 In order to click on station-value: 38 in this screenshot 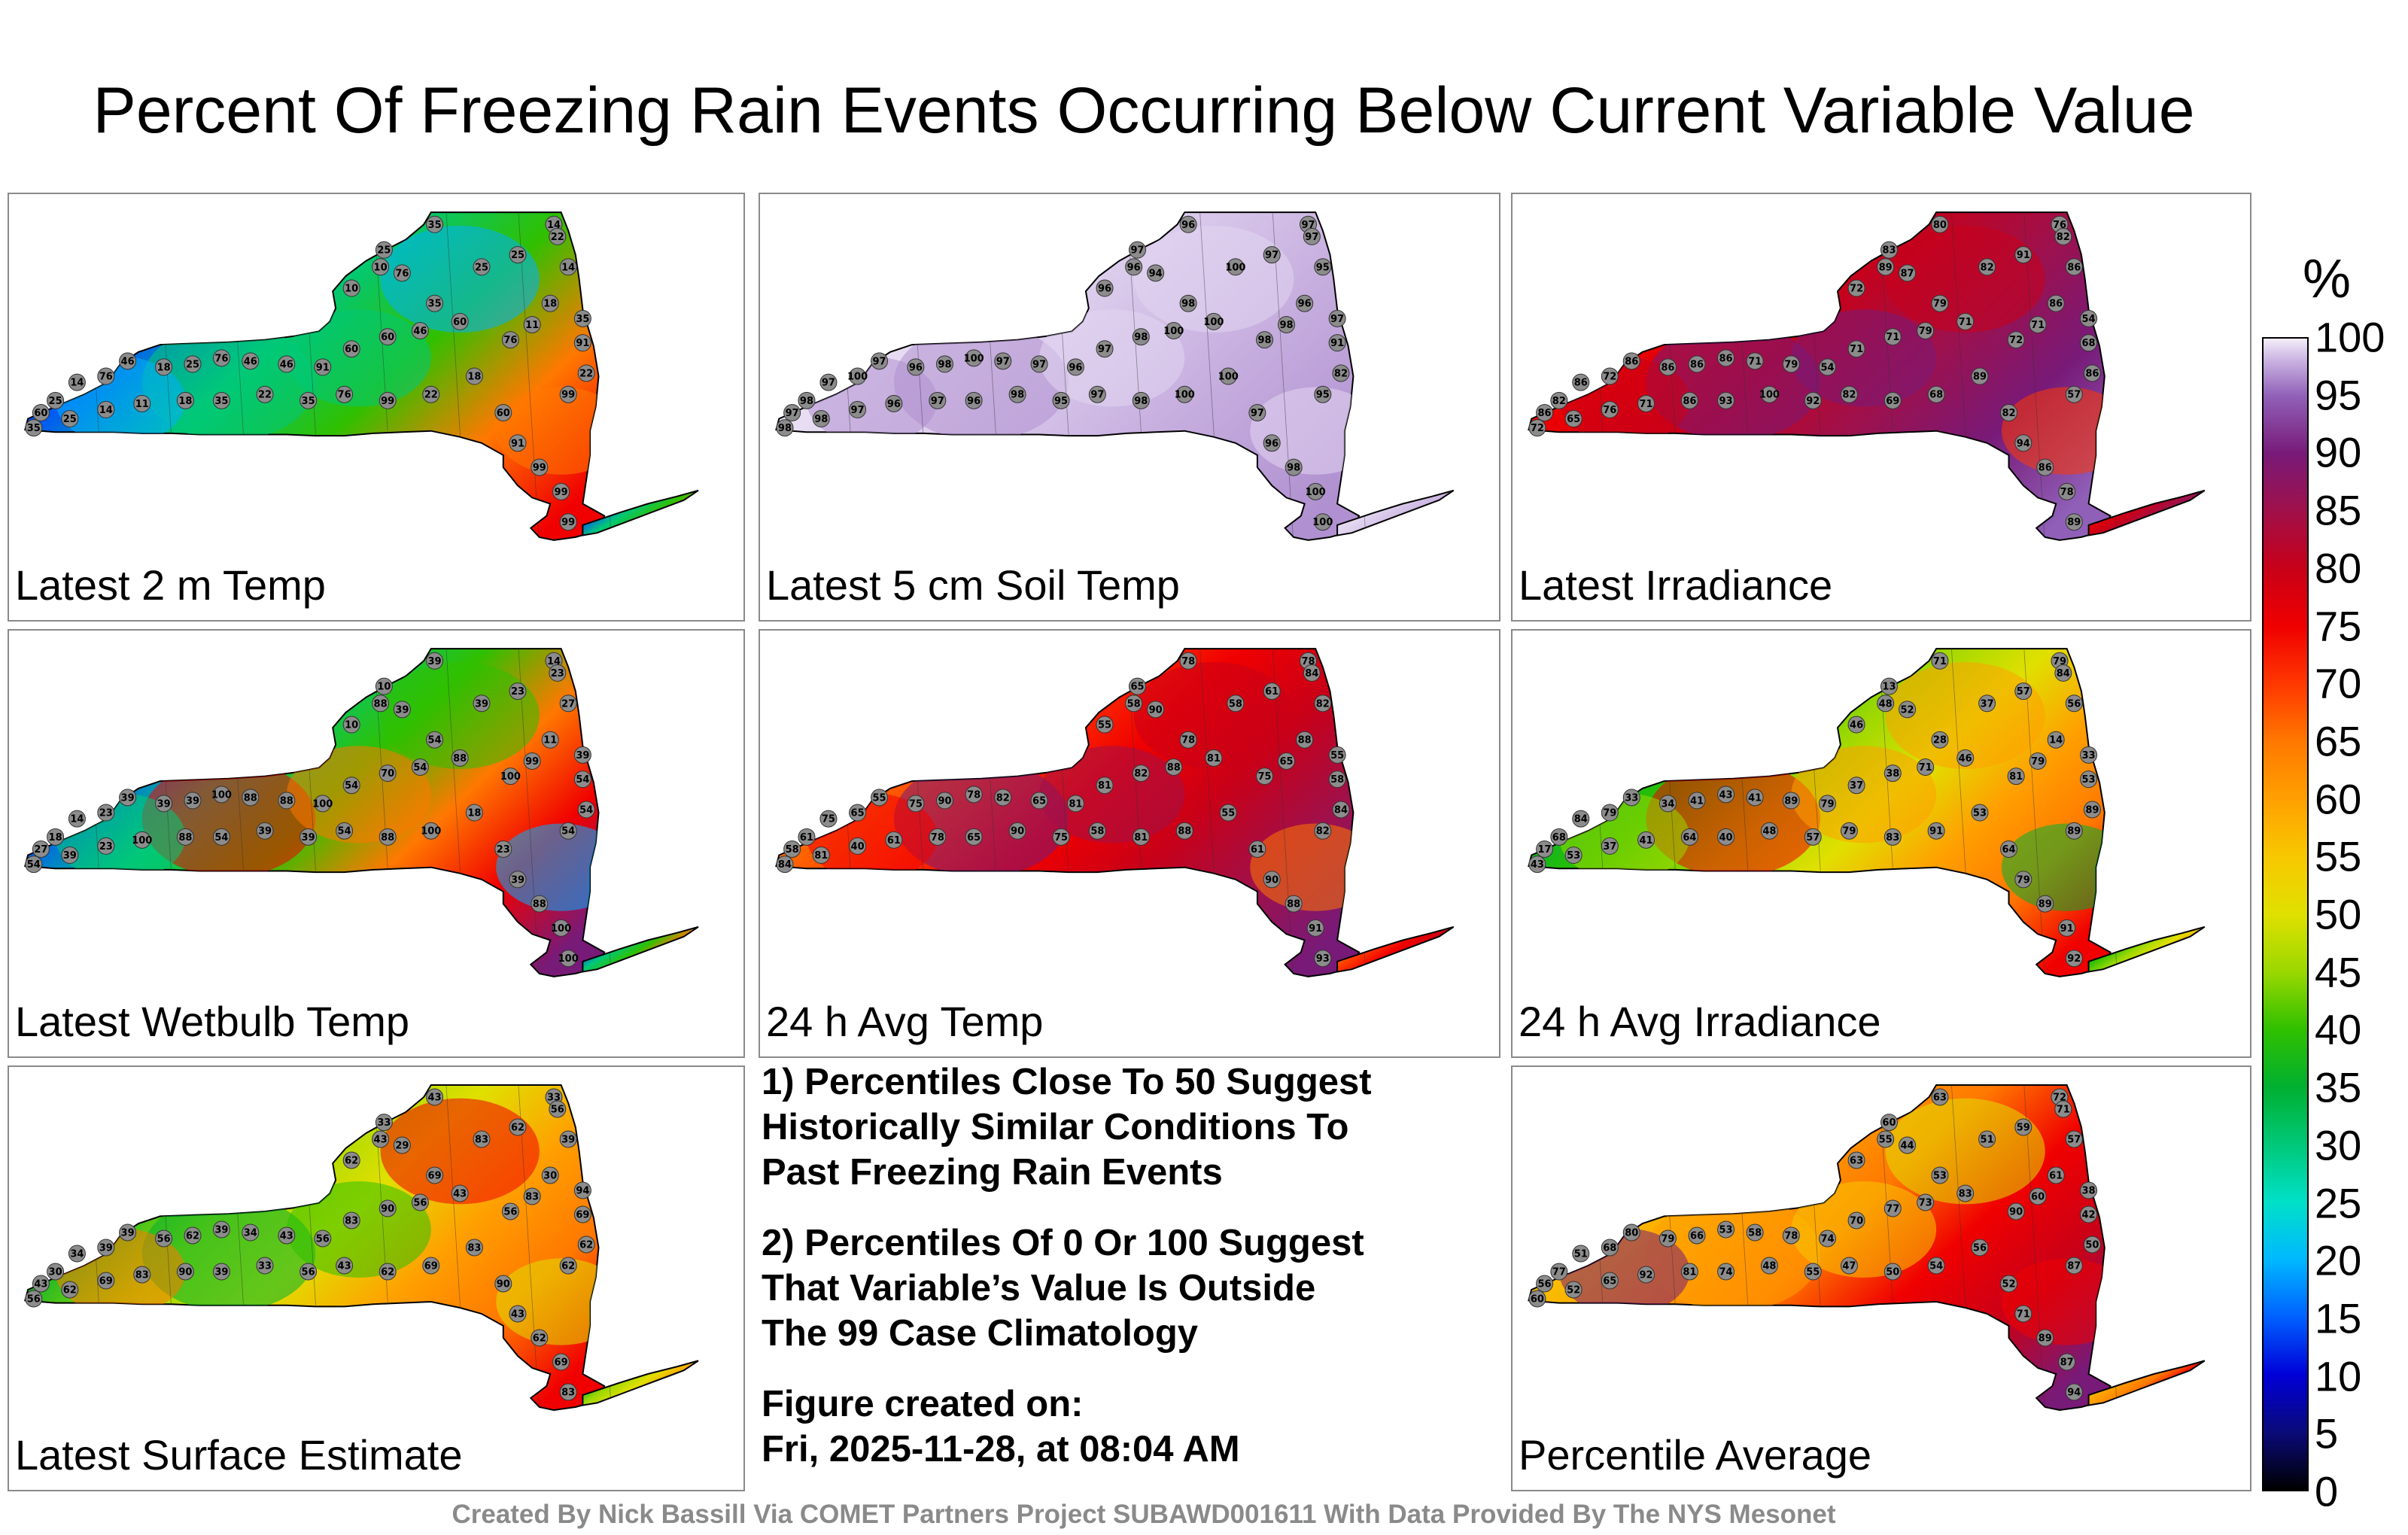, I will do `click(1892, 774)`.